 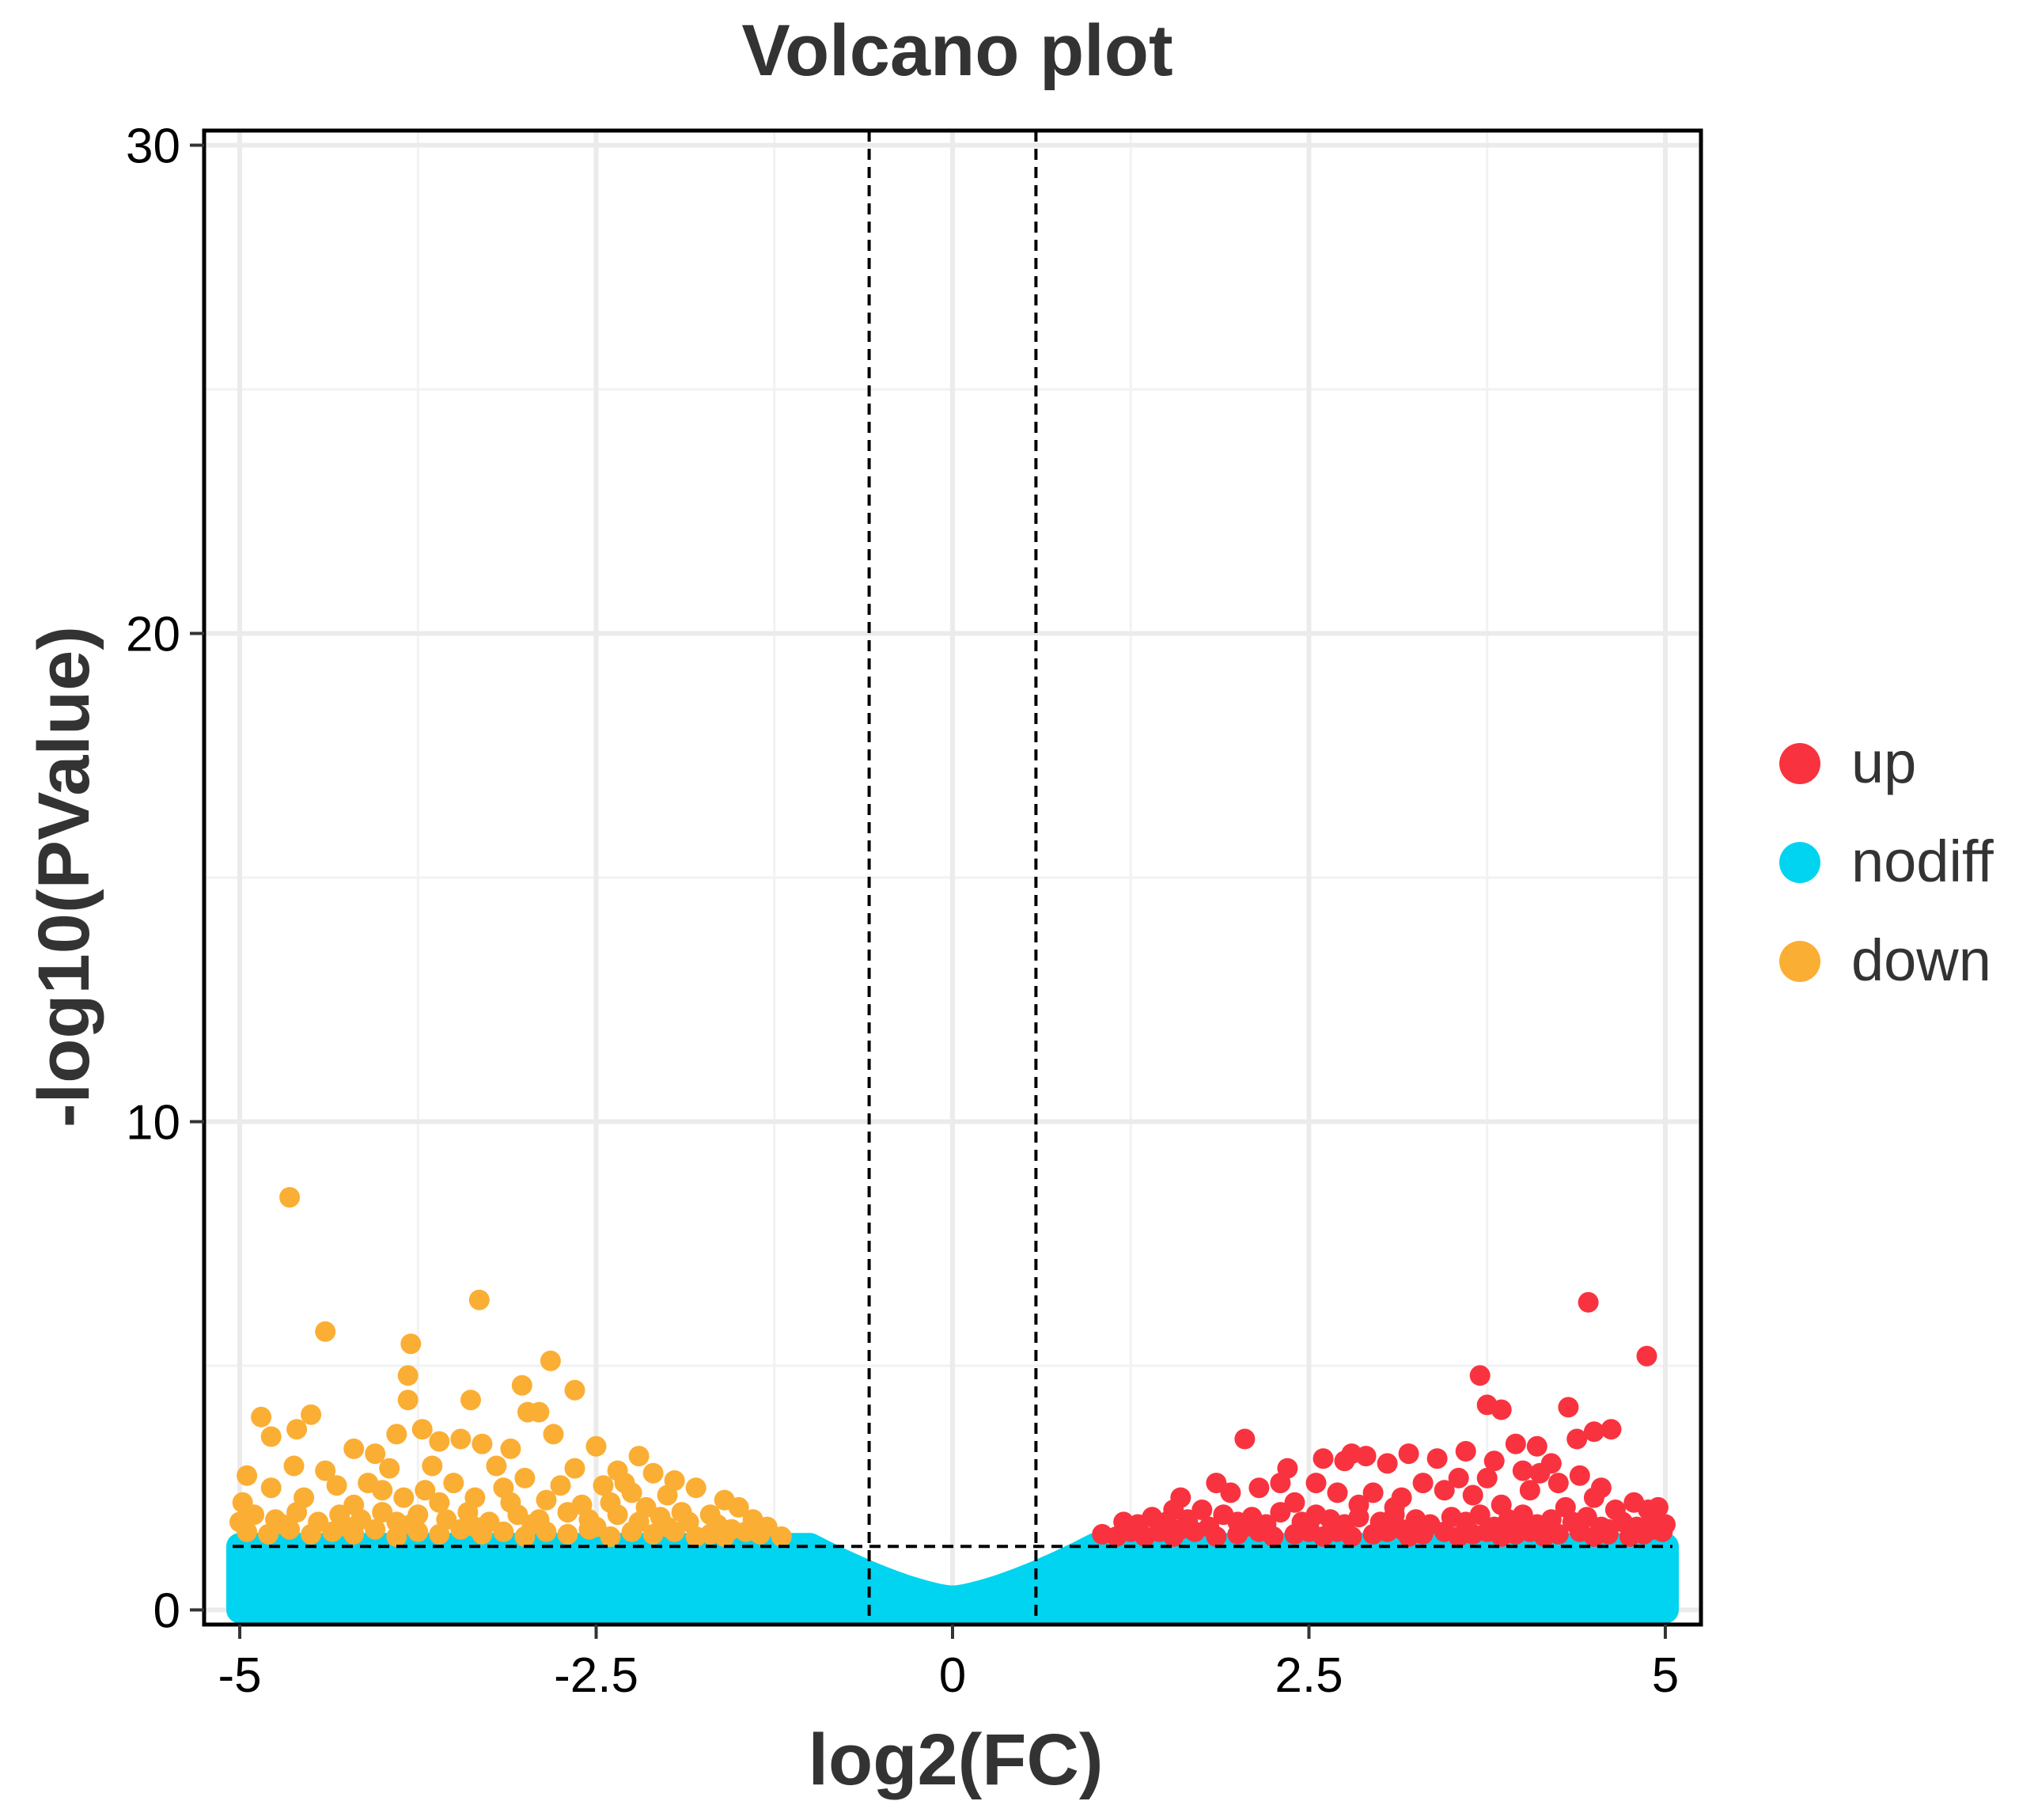 What do you see at coordinates (953, 1675) in the screenshot?
I see `x-tick-label: 0` at bounding box center [953, 1675].